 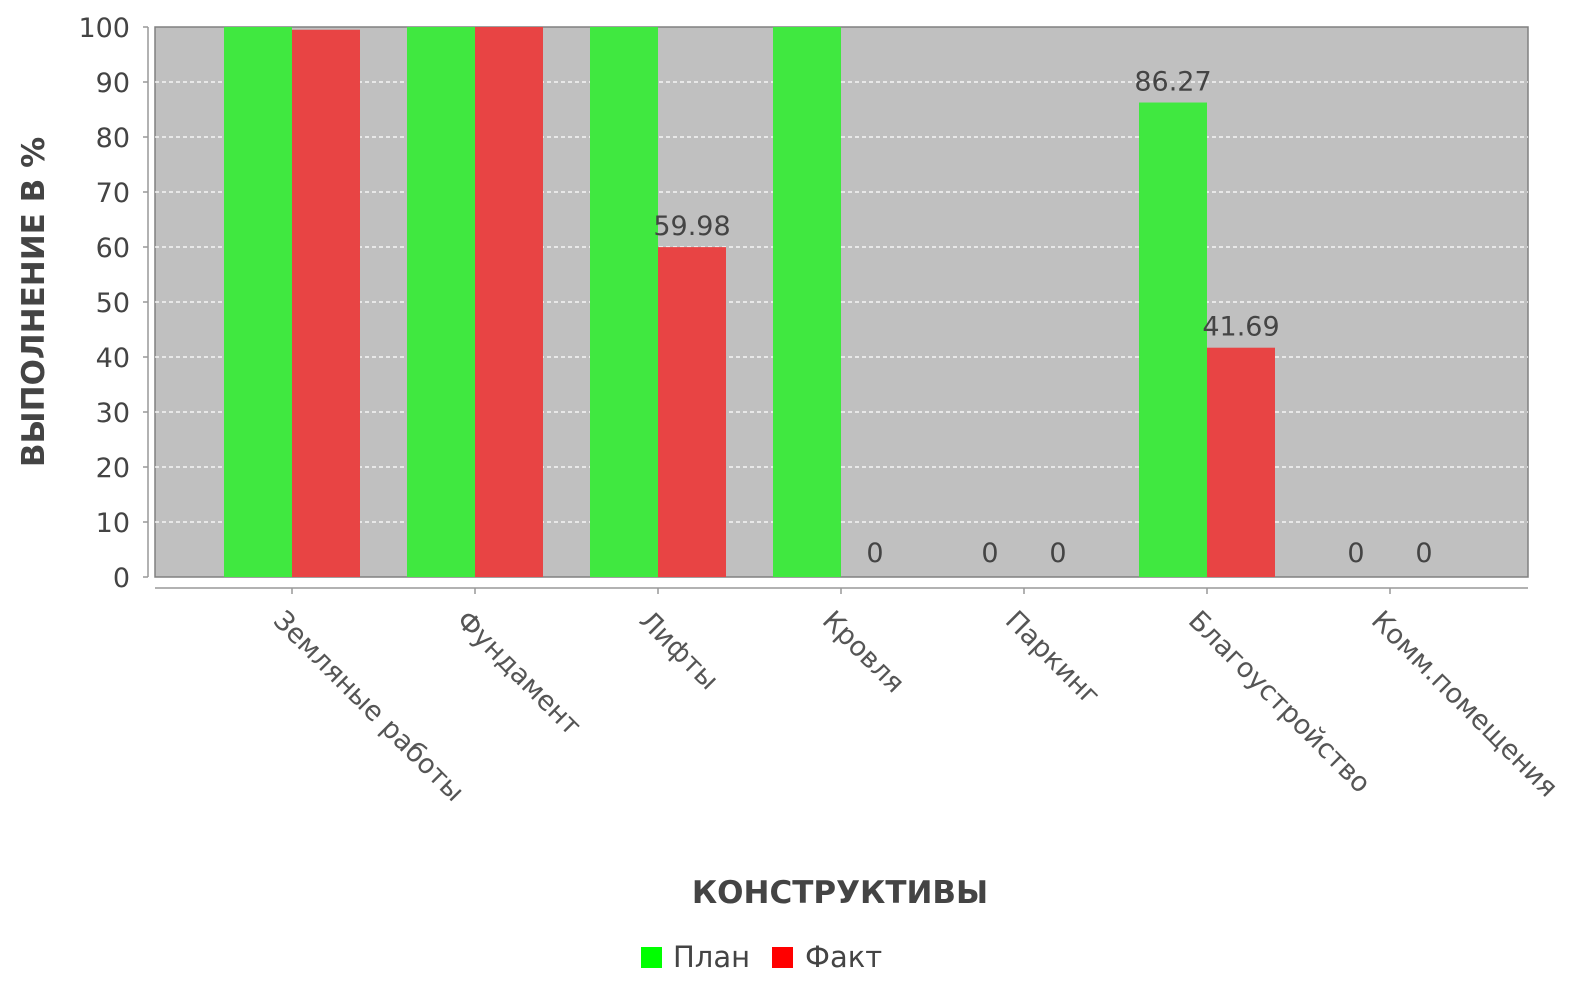 What do you see at coordinates (113, 523) in the screenshot?
I see `y-tick-label: 10` at bounding box center [113, 523].